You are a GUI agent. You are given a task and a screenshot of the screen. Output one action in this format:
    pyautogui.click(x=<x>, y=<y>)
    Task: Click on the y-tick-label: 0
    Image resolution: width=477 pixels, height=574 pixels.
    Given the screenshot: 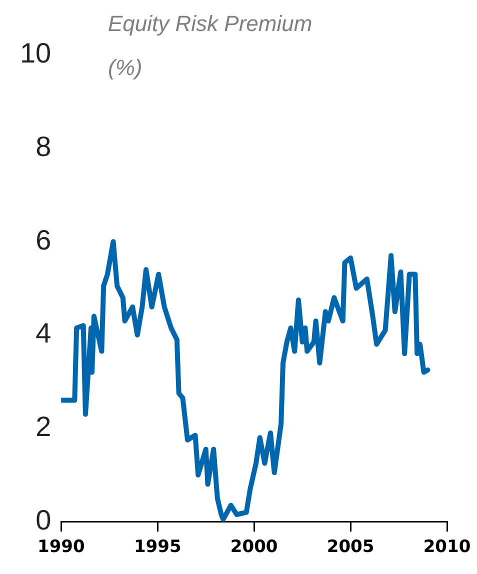 What is the action you would take?
    pyautogui.click(x=44, y=520)
    